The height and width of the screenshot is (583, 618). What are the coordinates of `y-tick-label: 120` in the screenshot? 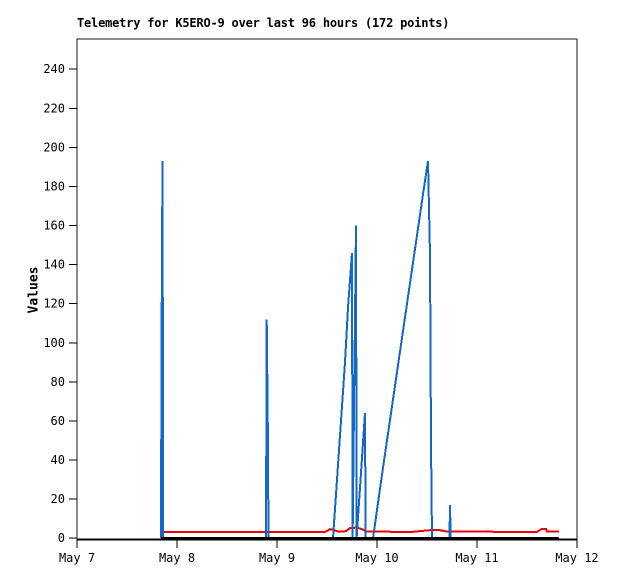 It's located at (54, 304).